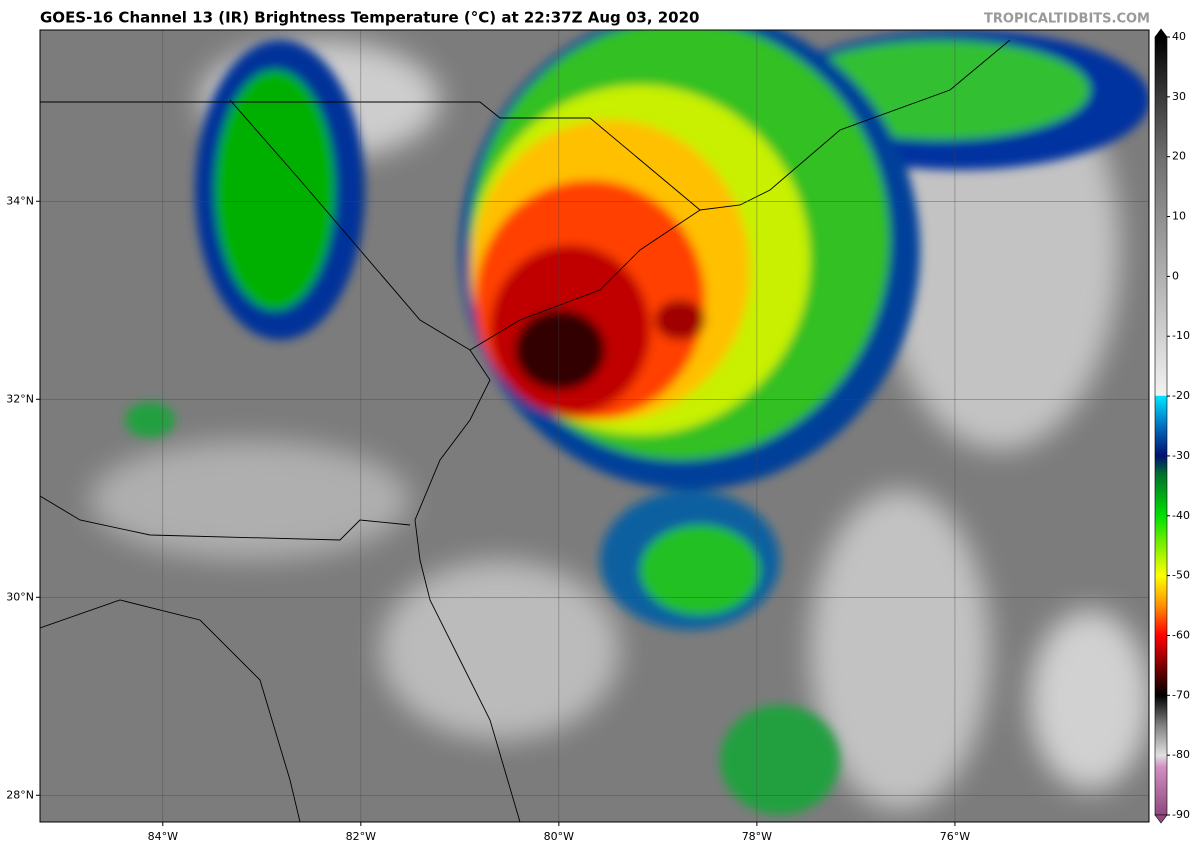 The height and width of the screenshot is (845, 1200). What do you see at coordinates (20, 596) in the screenshot?
I see `y-tick-label: 30°N` at bounding box center [20, 596].